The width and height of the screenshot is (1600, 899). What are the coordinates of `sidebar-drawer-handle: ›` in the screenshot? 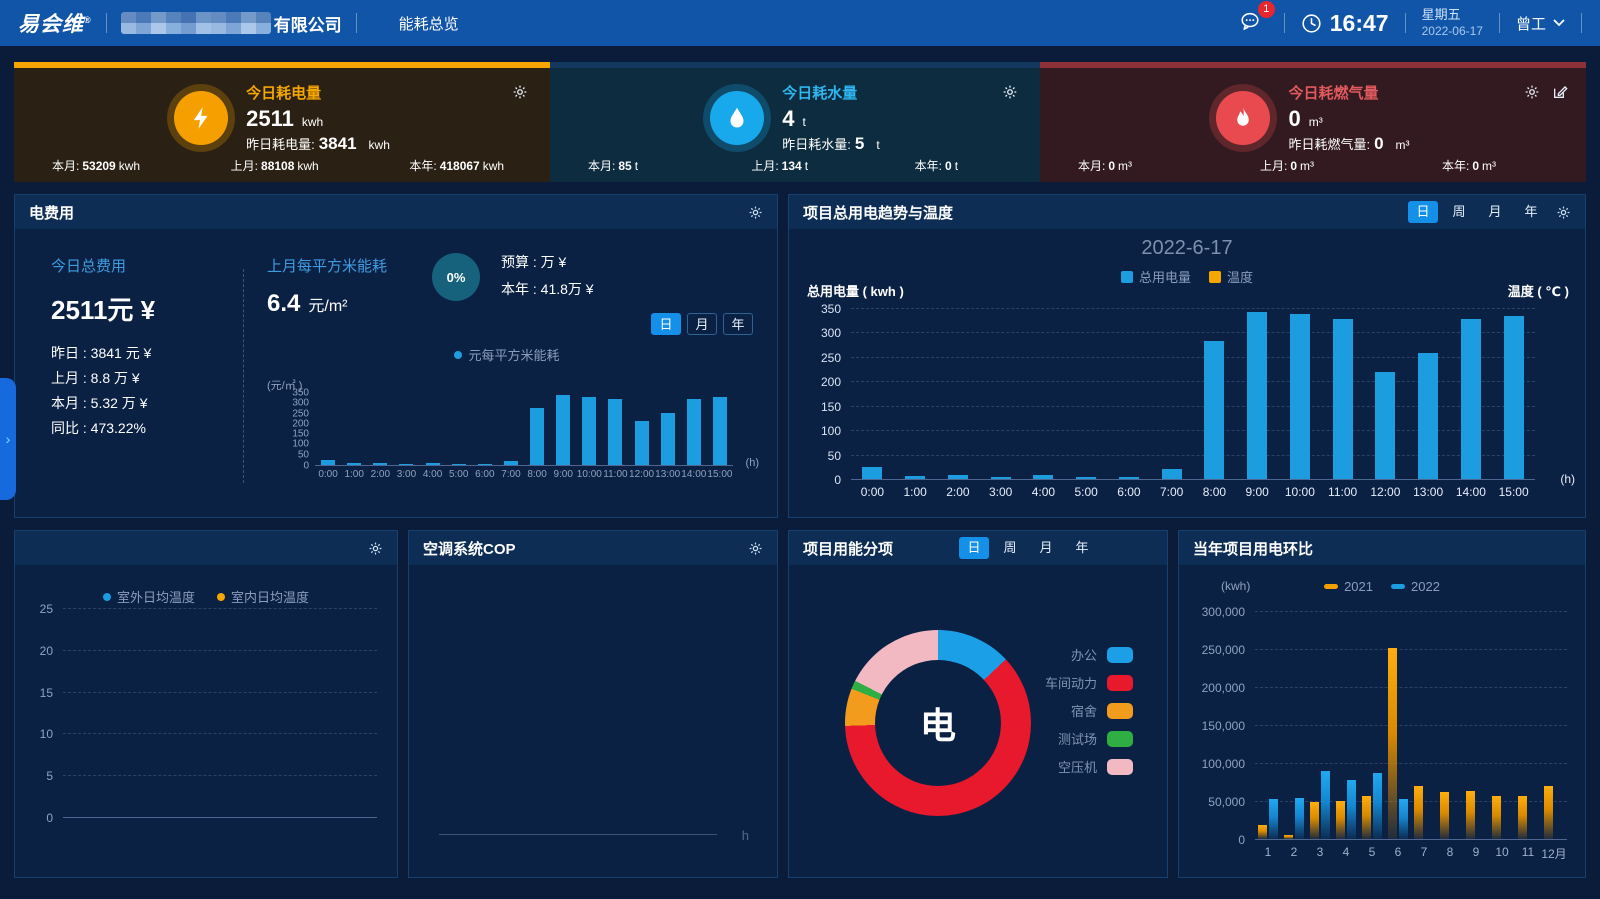 It's located at (8, 439).